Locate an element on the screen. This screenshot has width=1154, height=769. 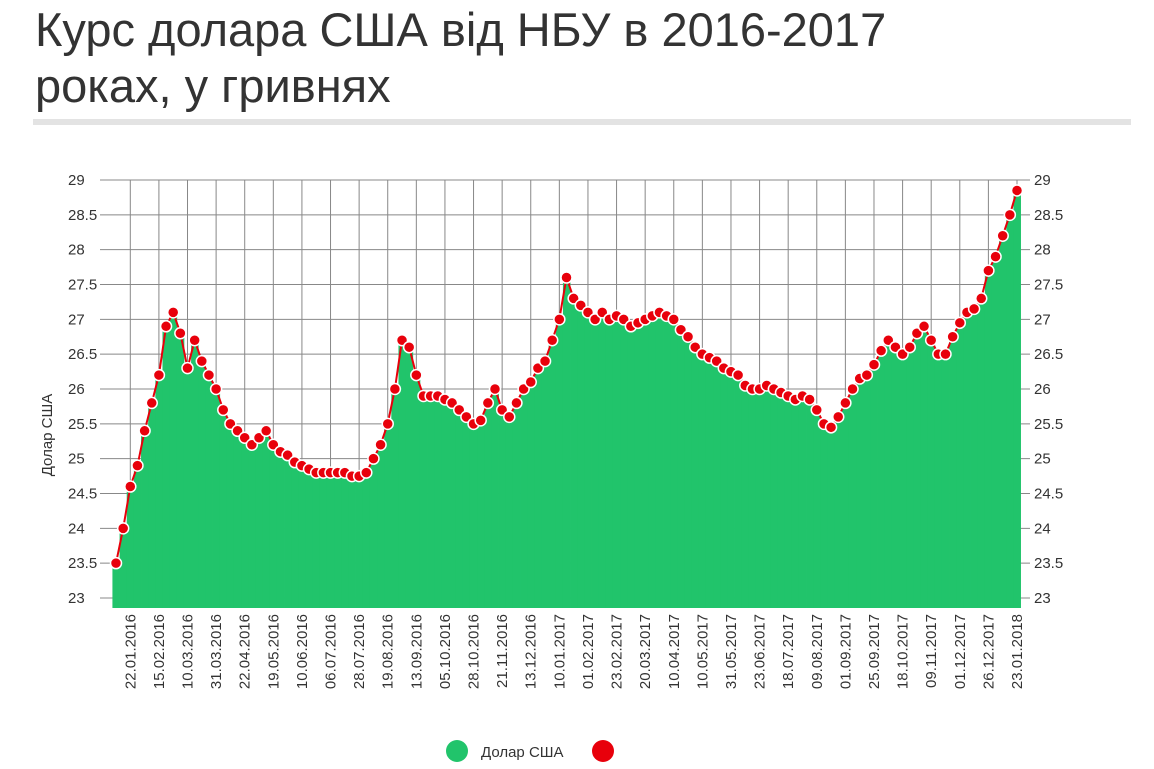
x-tick-label: 22.04.2016 is located at coordinates (245, 651).